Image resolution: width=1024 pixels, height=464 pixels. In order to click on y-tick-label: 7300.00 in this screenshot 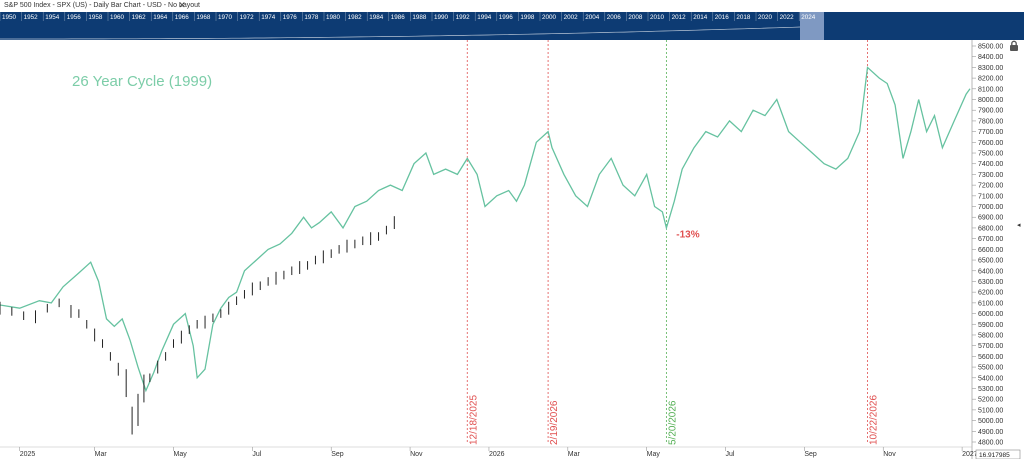, I will do `click(990, 175)`.